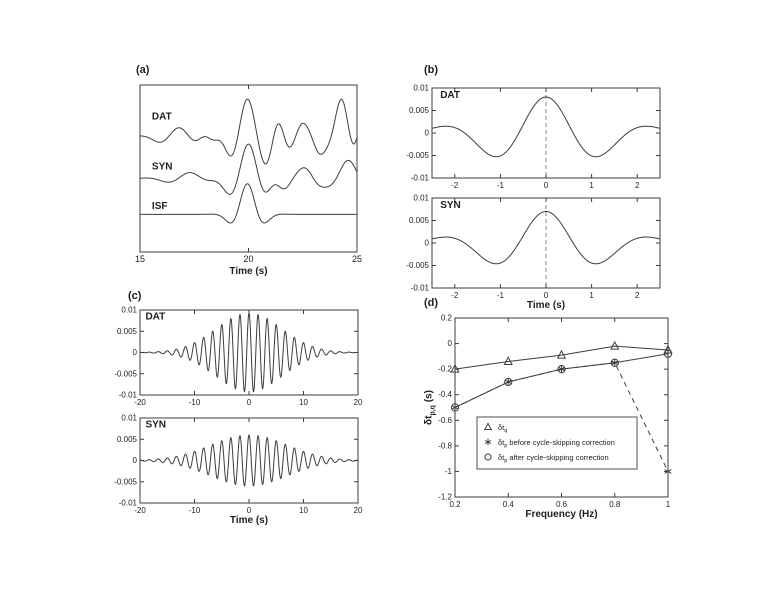 The height and width of the screenshot is (600, 776). What do you see at coordinates (502, 428) in the screenshot?
I see `legend-entry-label: δtq` at bounding box center [502, 428].